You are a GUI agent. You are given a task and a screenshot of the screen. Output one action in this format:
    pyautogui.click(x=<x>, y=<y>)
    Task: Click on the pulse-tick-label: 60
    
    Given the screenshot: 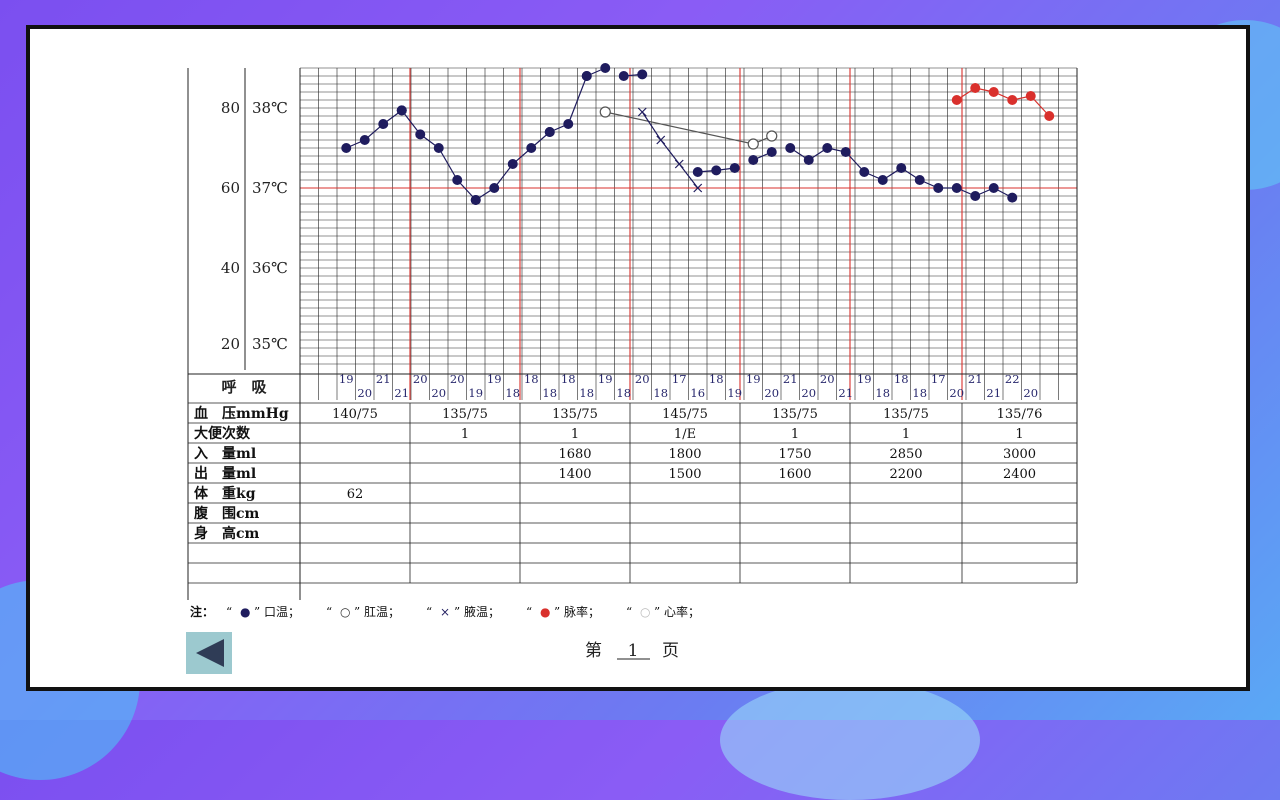 What is the action you would take?
    pyautogui.click(x=230, y=188)
    